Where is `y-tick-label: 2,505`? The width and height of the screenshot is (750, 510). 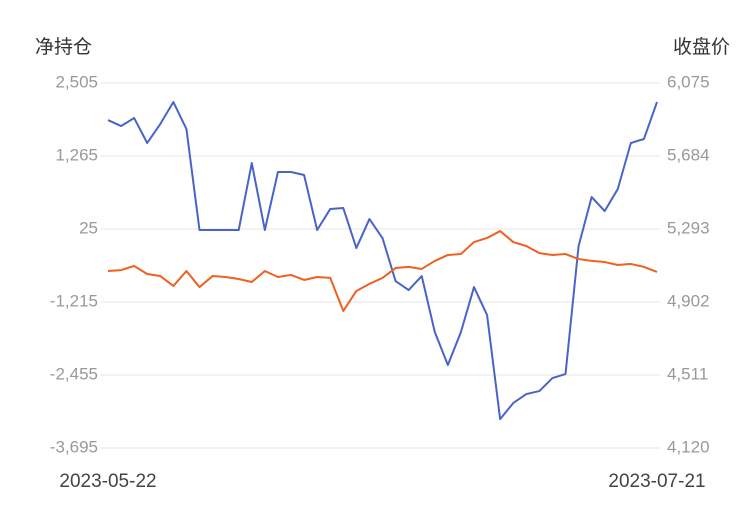 y-tick-label: 2,505 is located at coordinates (76, 81).